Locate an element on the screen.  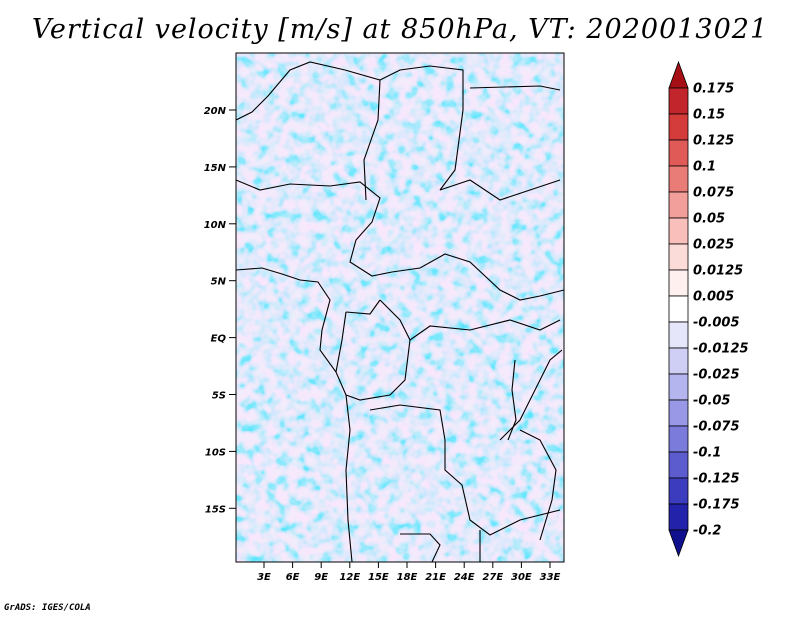
colorbar-level-label: 0.005 is located at coordinates (713, 297).